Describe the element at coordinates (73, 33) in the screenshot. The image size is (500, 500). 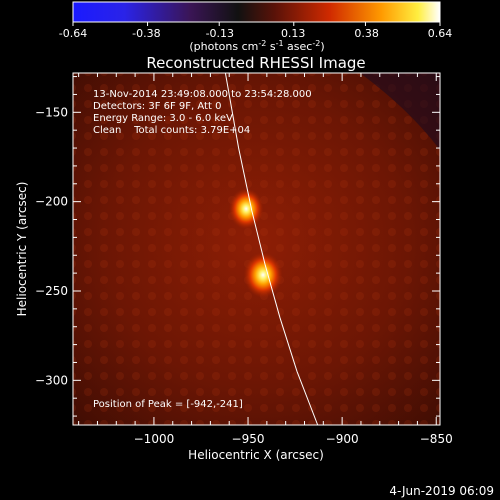
I see `colorbar-tick-label: -0.64` at that location.